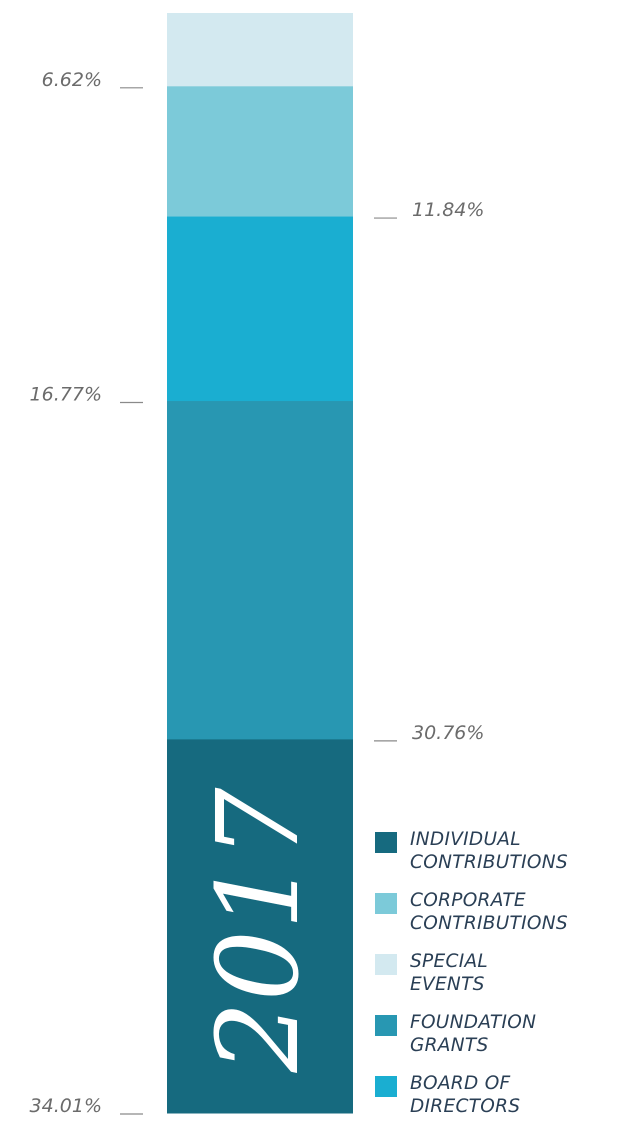 The width and height of the screenshot is (627, 1133). I want to click on legend-label: FOUNDATION GRANTS, so click(473, 1034).